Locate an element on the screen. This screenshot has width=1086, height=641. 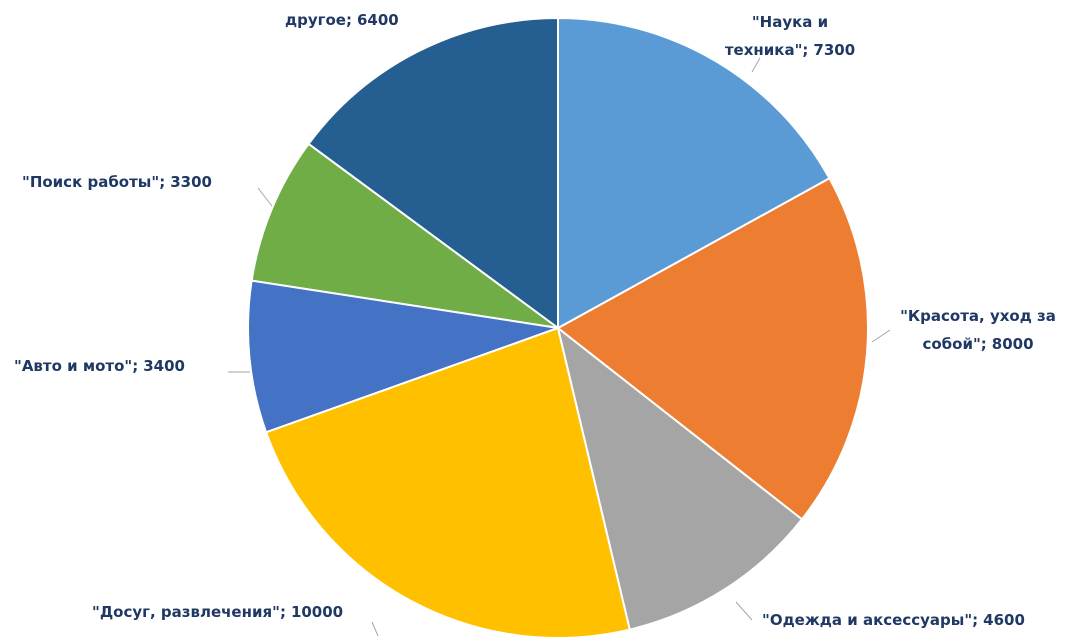
data-label: "Одежда и аксессуары"; 4600 is located at coordinates (893, 620).